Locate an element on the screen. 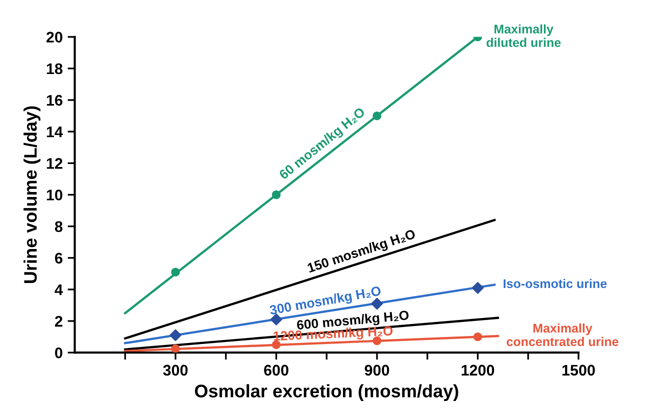  y-tick-label: 14 is located at coordinates (54, 132).